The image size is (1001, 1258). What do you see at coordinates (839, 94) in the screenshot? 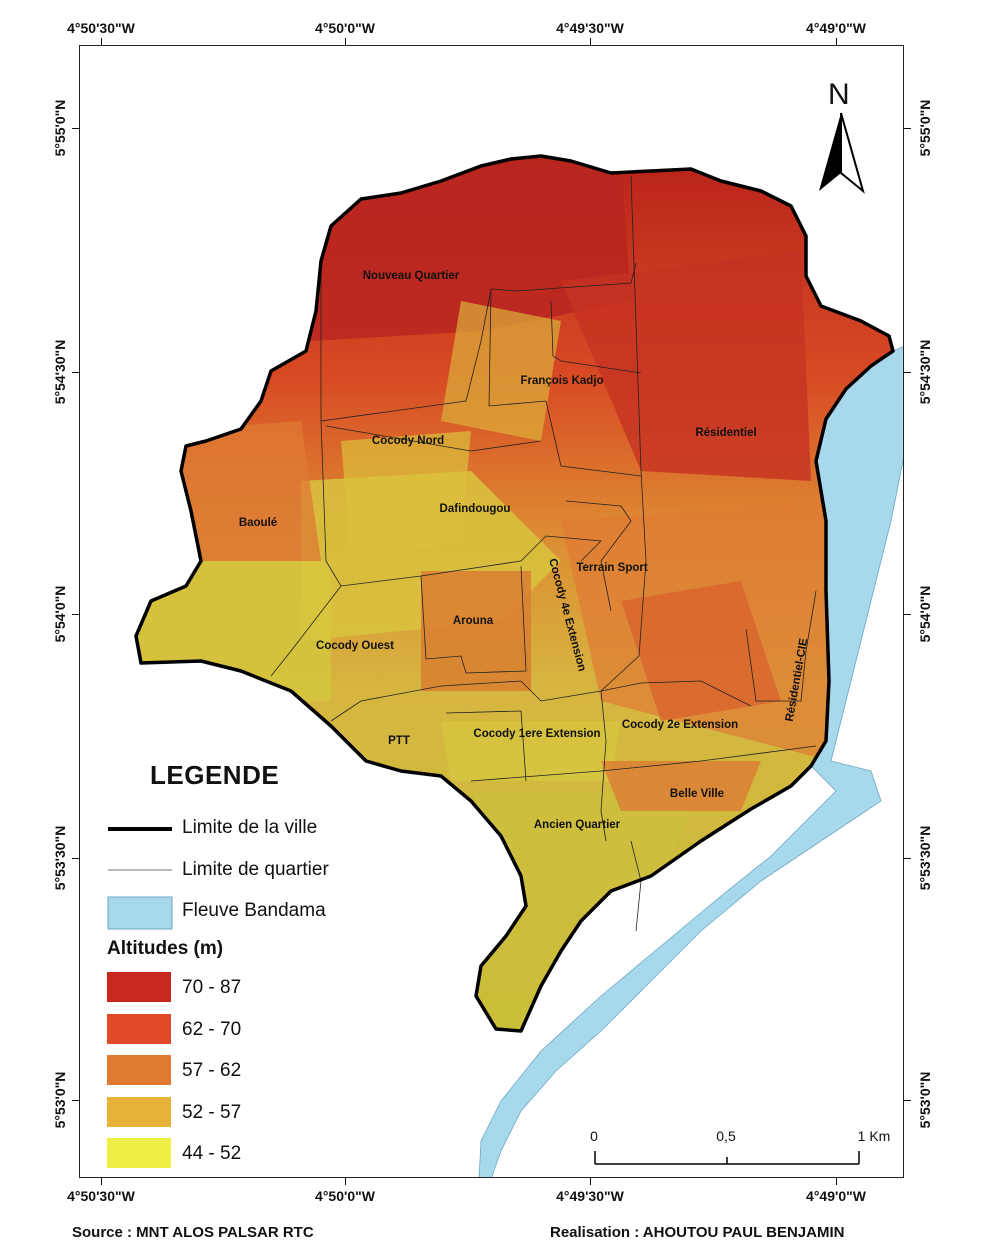
I see `north-label: N` at bounding box center [839, 94].